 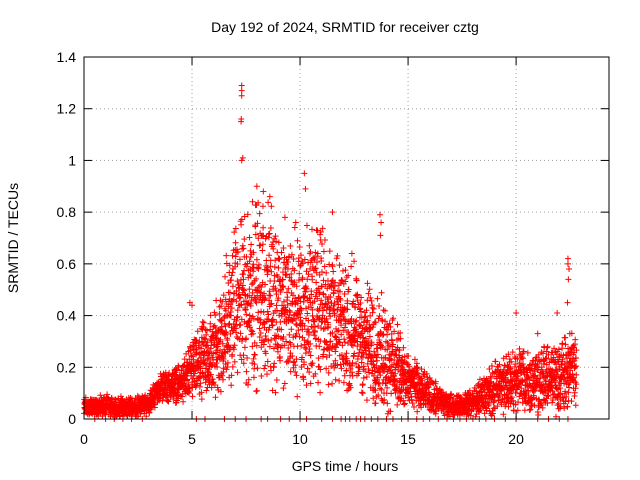 What do you see at coordinates (516, 439) in the screenshot?
I see `x-tick-label: 20` at bounding box center [516, 439].